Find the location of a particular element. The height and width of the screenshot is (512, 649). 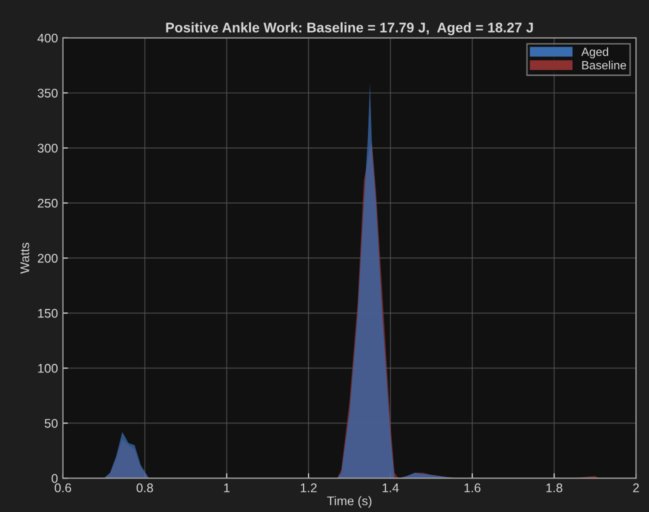

x-tick-label: 1 is located at coordinates (227, 488).